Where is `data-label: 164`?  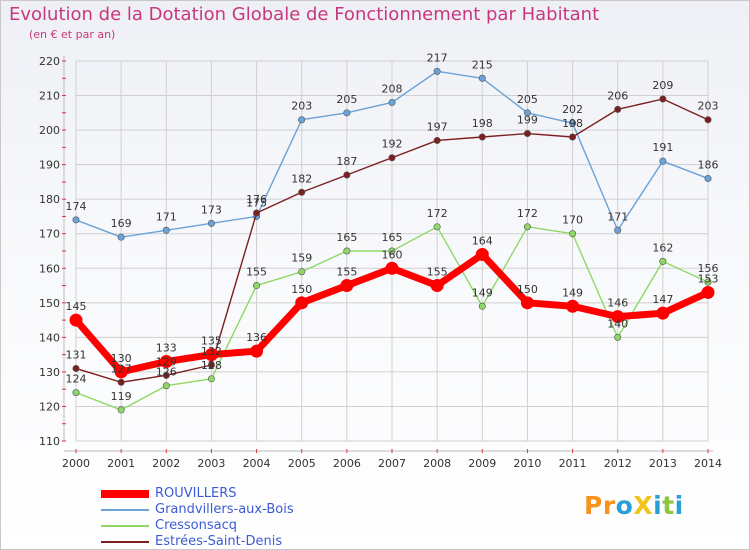
data-label: 164 is located at coordinates (482, 240).